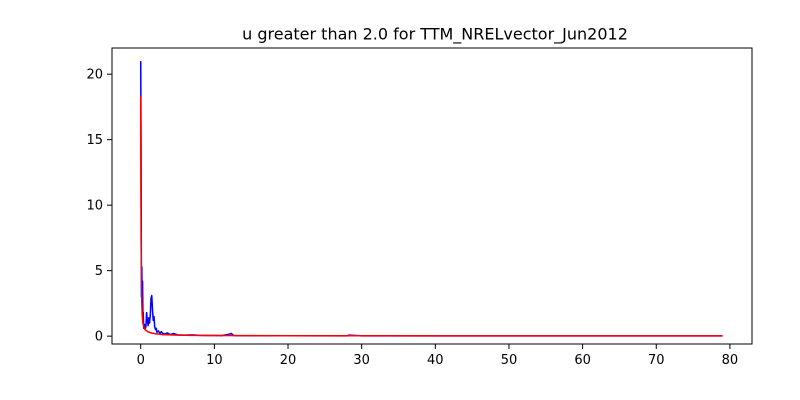 This screenshot has width=800, height=400. I want to click on x-tick-label: 50, so click(509, 360).